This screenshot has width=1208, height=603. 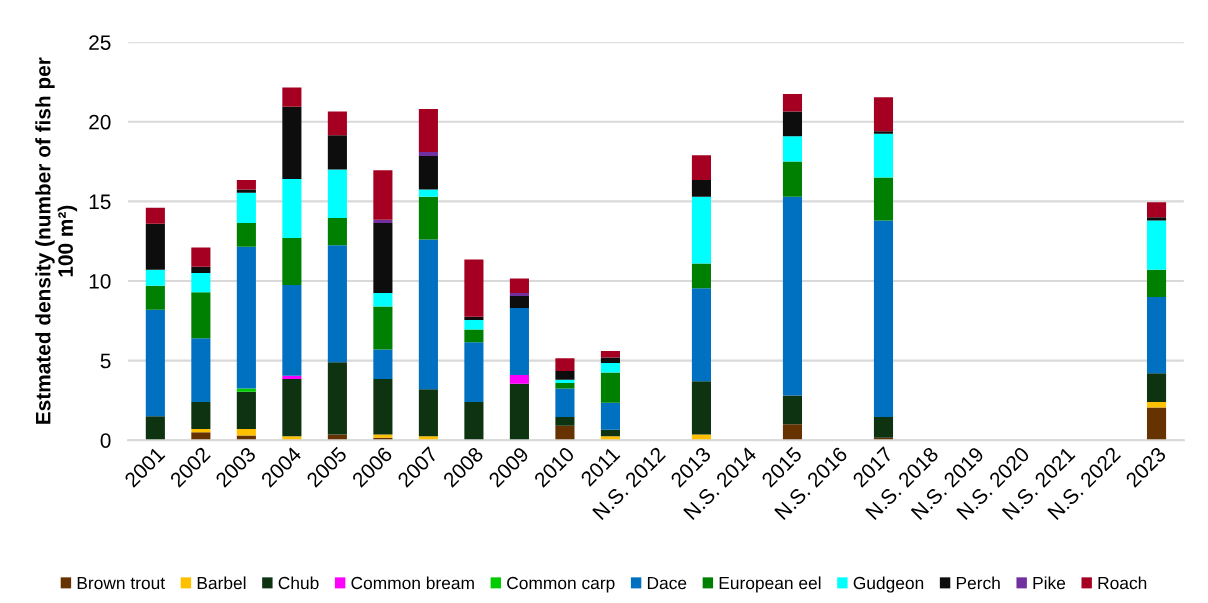 What do you see at coordinates (100, 202) in the screenshot?
I see `y-tick-label: 15` at bounding box center [100, 202].